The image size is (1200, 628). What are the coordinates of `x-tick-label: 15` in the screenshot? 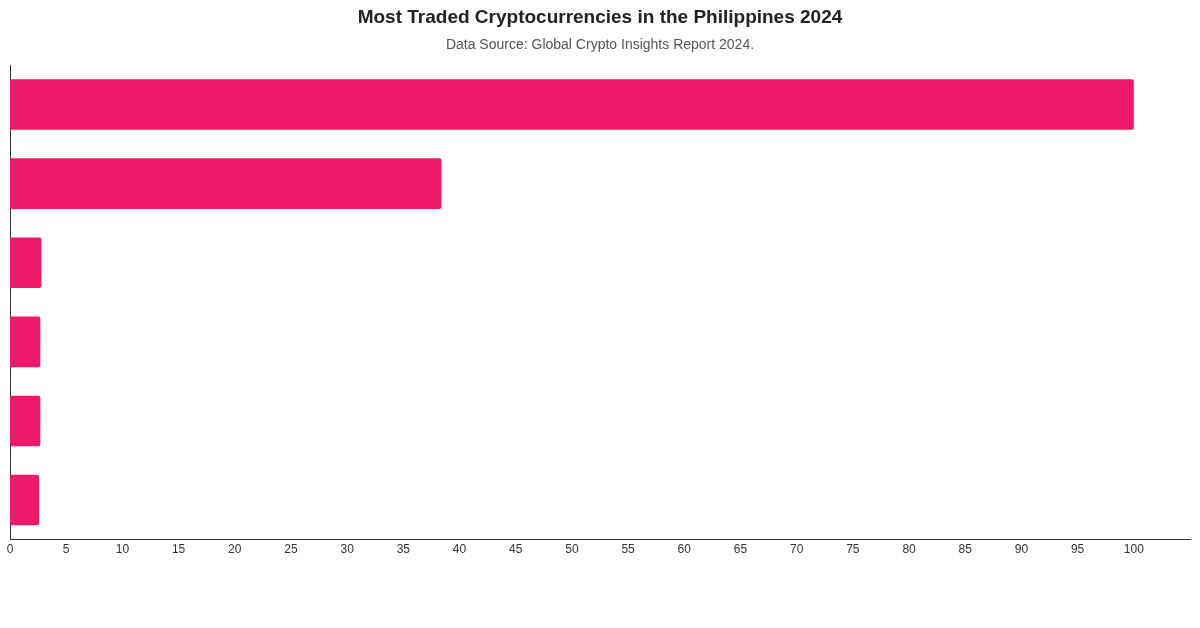 It's located at (178, 549).